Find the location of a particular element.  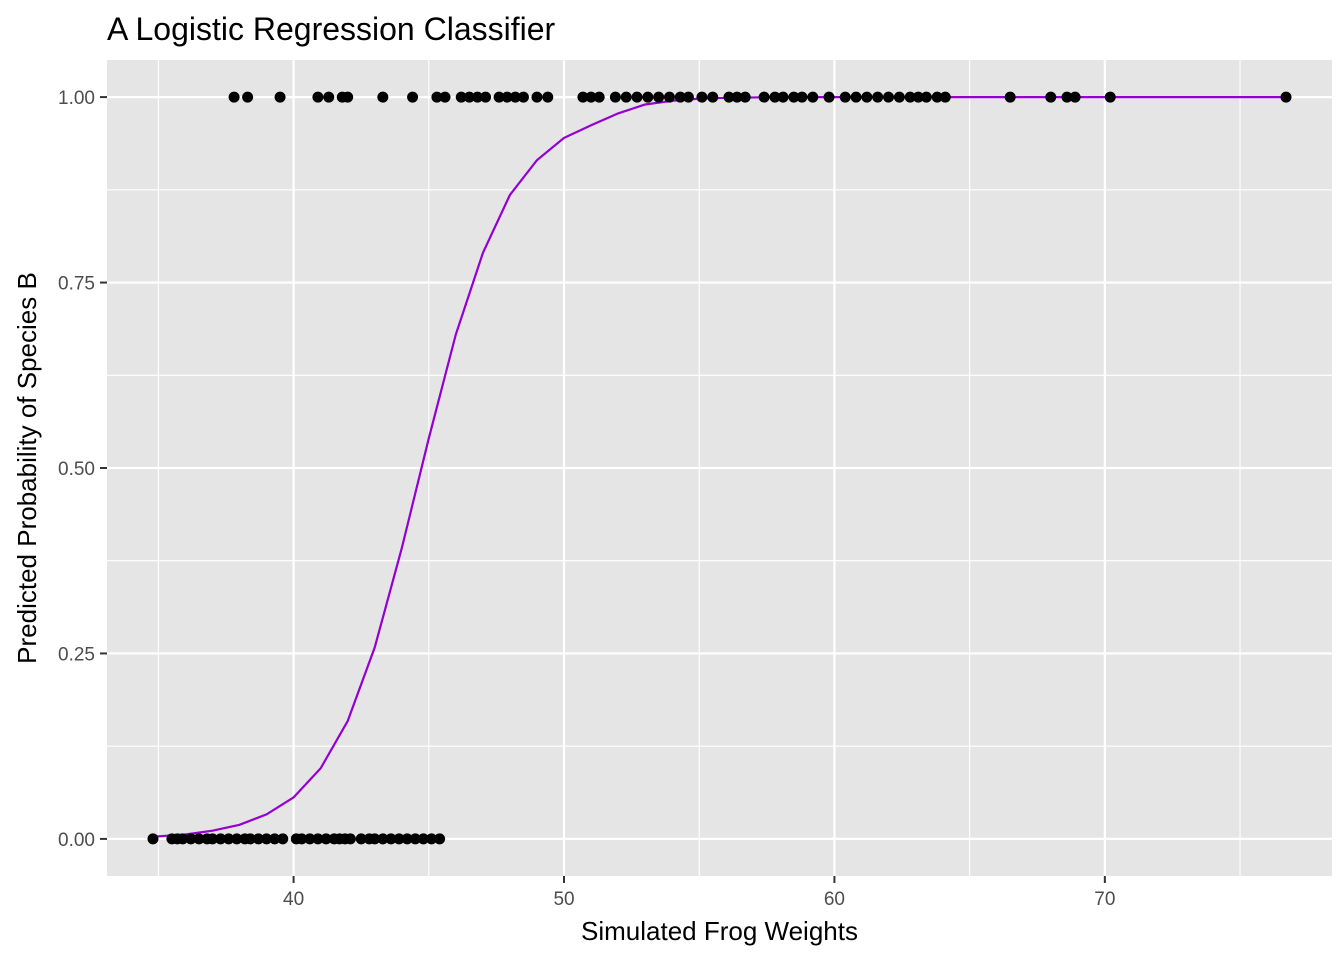

y-tick-label: 0.50 is located at coordinates (76, 469).